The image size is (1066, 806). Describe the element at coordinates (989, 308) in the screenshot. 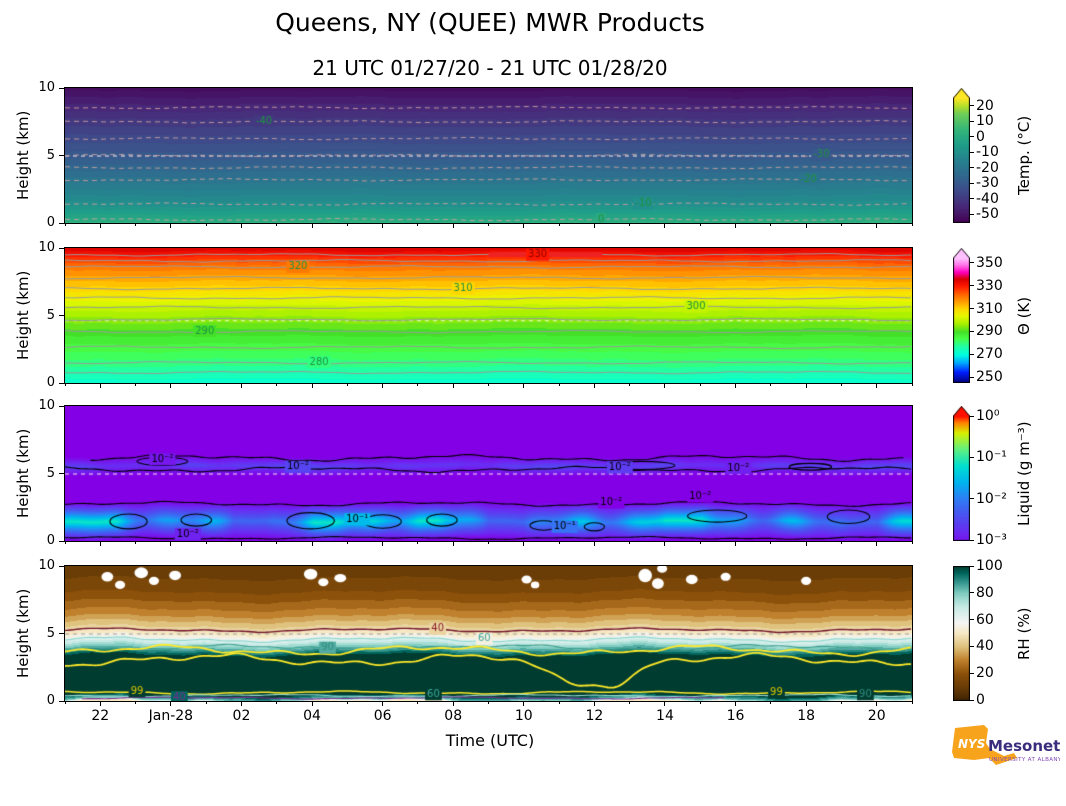

I see `colorbar-tick-label: 310` at that location.